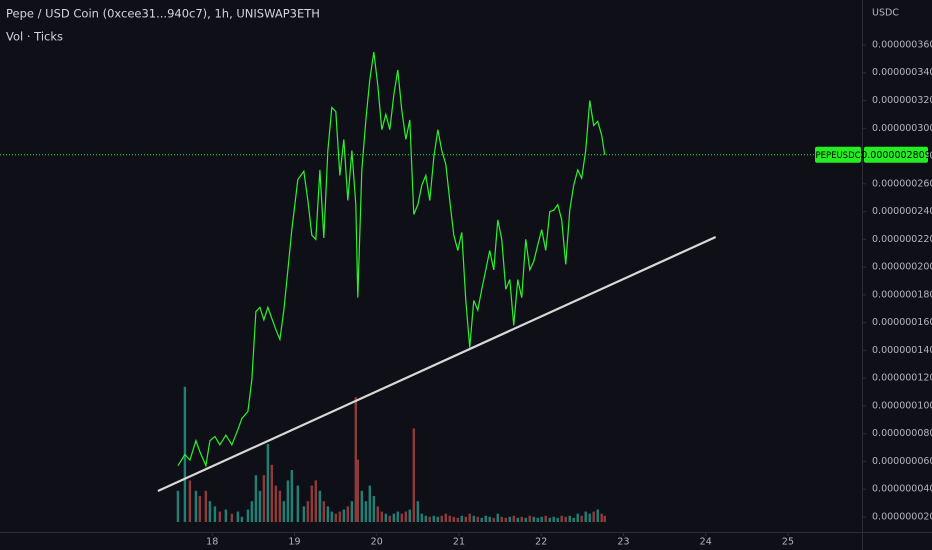  I want to click on x-tick-label: 23, so click(623, 542).